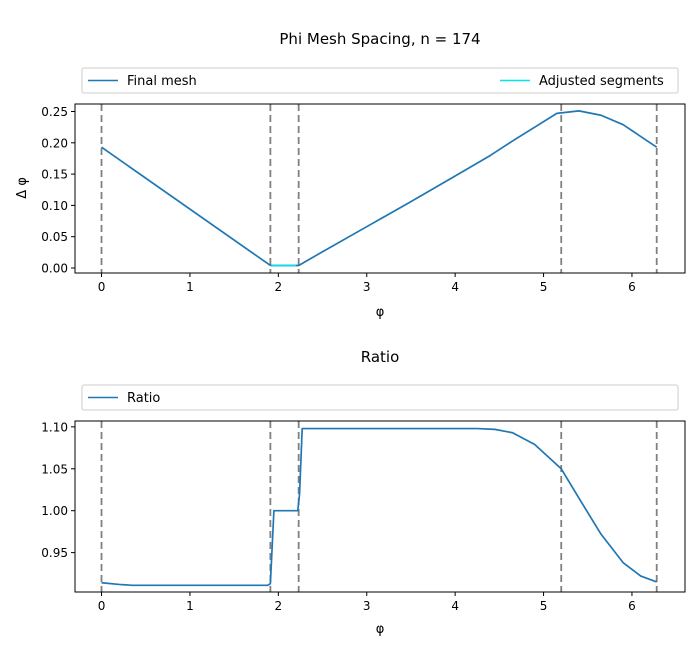 The image size is (700, 650). Describe the element at coordinates (54, 143) in the screenshot. I see `y-tick-label: 0.20` at that location.